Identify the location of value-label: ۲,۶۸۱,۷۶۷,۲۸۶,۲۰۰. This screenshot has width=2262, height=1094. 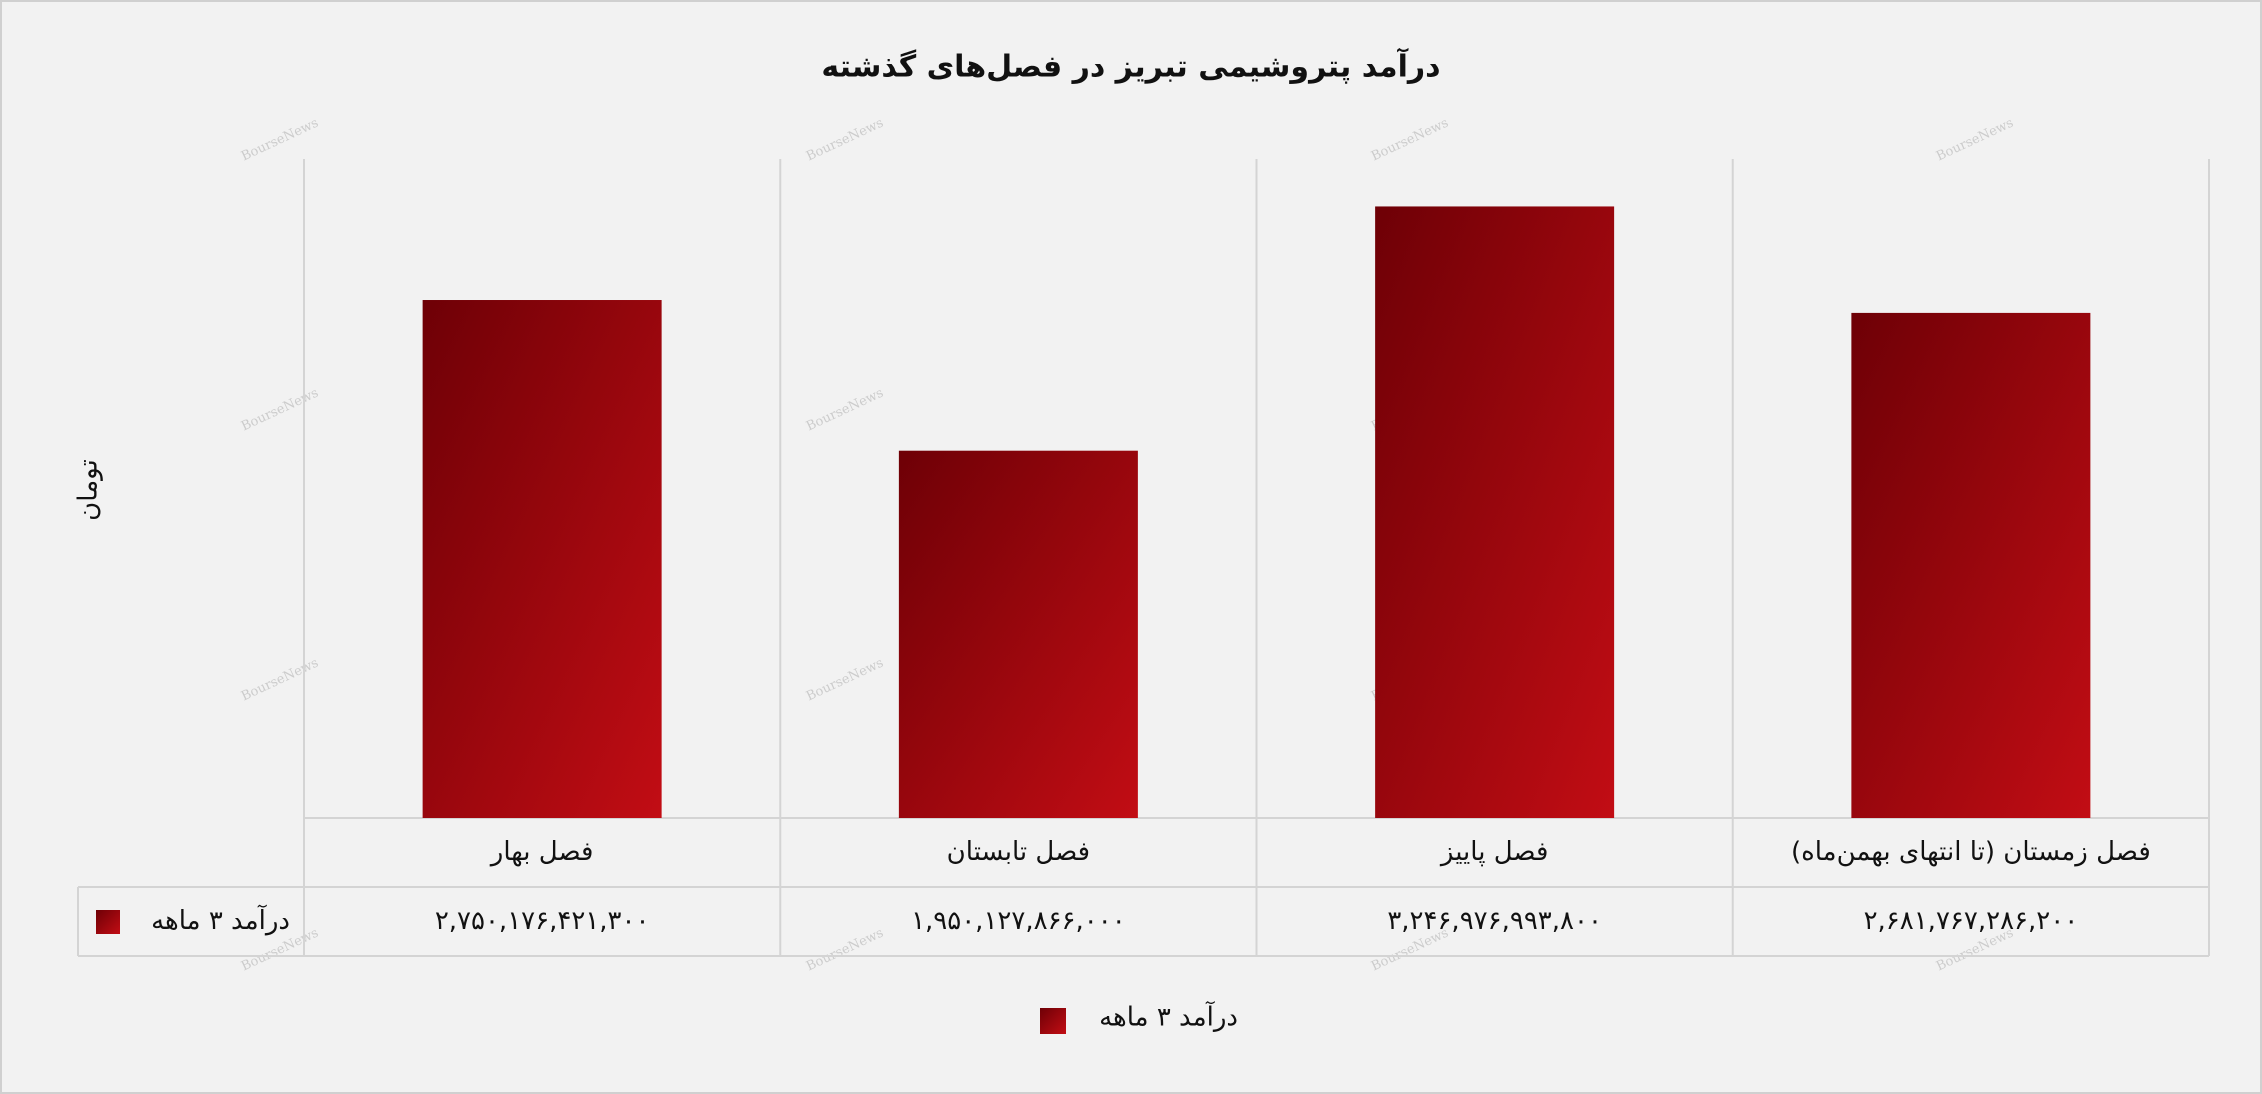
(1971, 921).